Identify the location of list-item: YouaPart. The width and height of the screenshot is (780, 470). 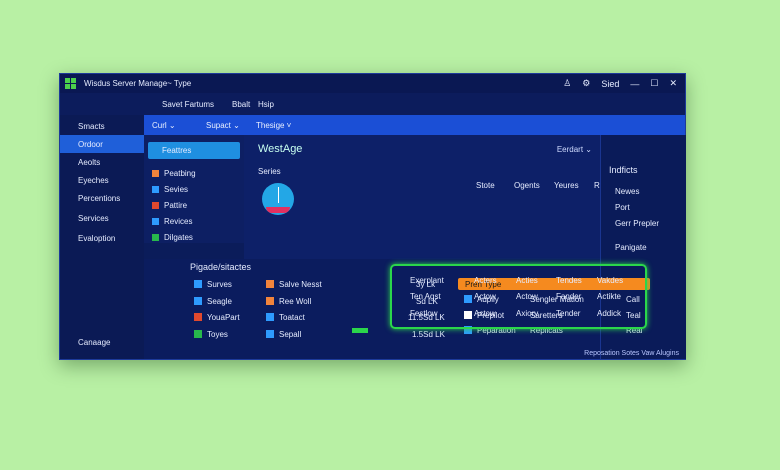
(217, 317).